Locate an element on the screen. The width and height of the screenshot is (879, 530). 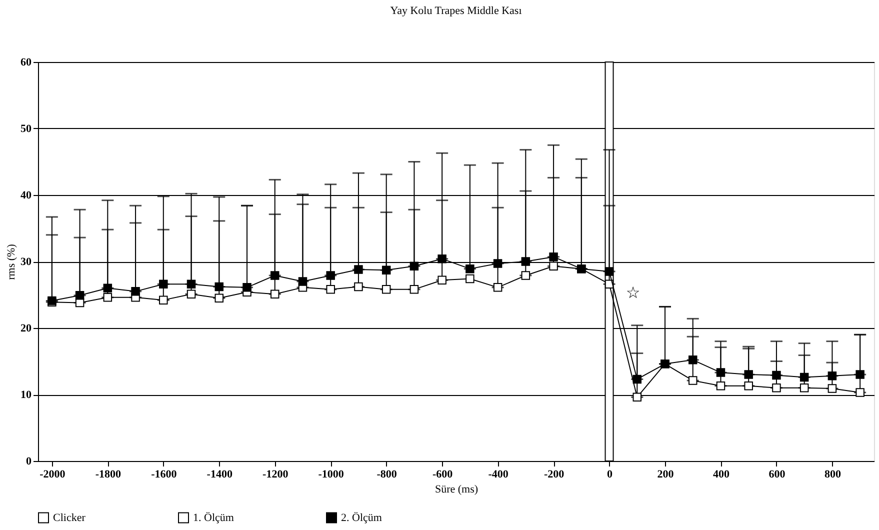
x-tick-label: -2000 is located at coordinates (53, 474).